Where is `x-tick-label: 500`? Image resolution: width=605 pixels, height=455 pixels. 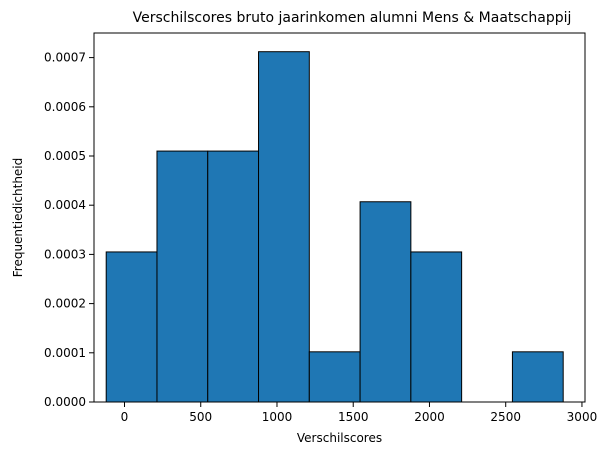
x-tick-label: 500 is located at coordinates (200, 417).